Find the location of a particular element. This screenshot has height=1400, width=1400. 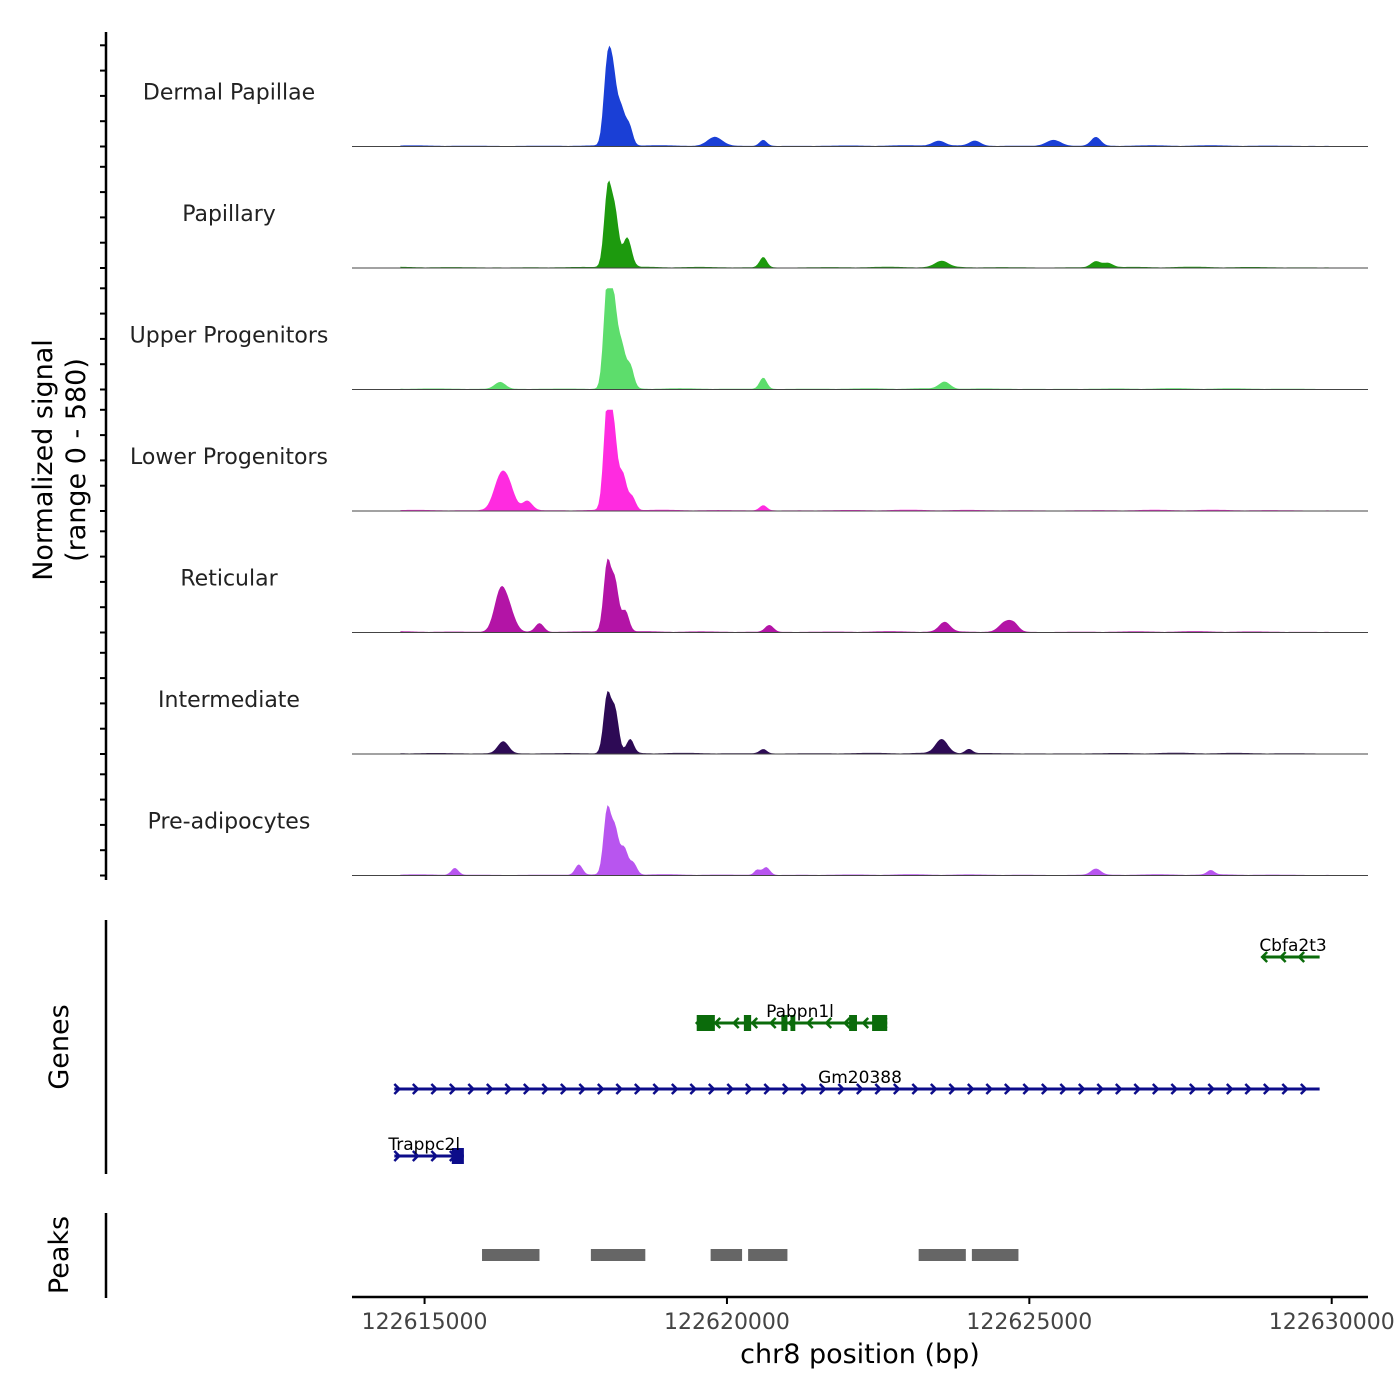

x-axis-title: chr8 position (bp) is located at coordinates (860, 1354).